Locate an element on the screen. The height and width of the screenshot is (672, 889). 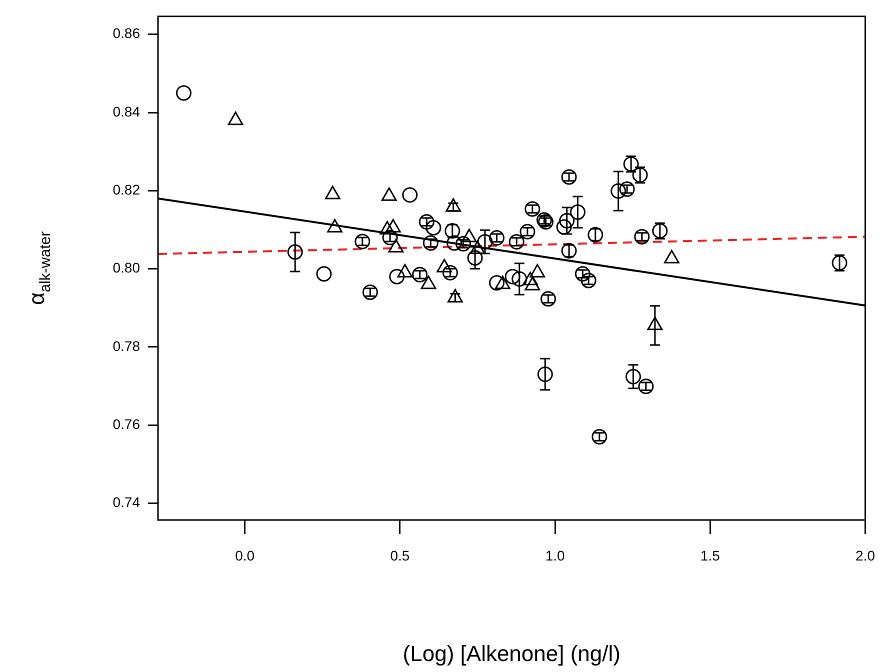
x-axis-title: (Log) [Alkenone] (ng/l) is located at coordinates (511, 653).